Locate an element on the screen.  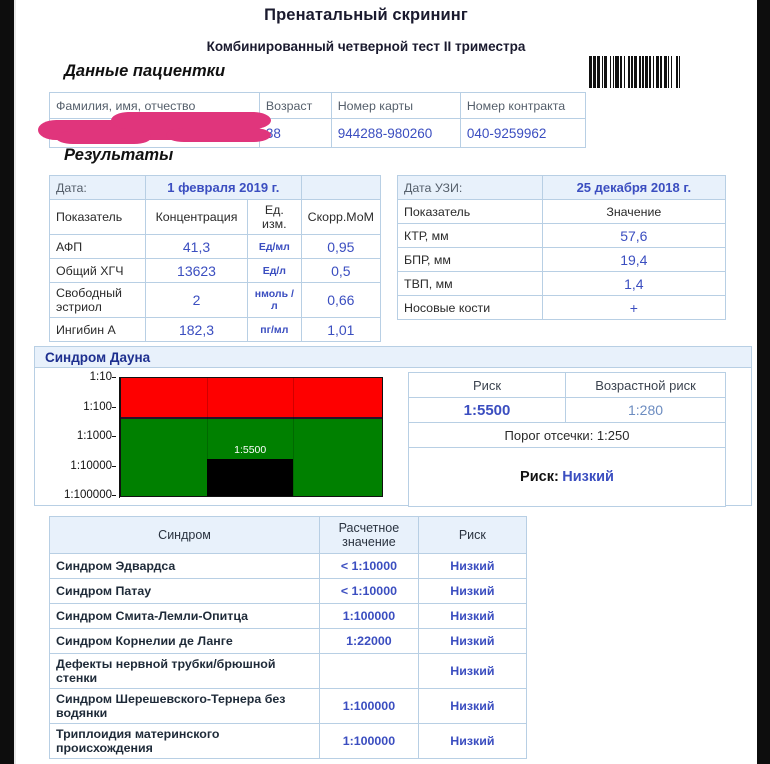
label-date: Дата: is located at coordinates (97, 187).